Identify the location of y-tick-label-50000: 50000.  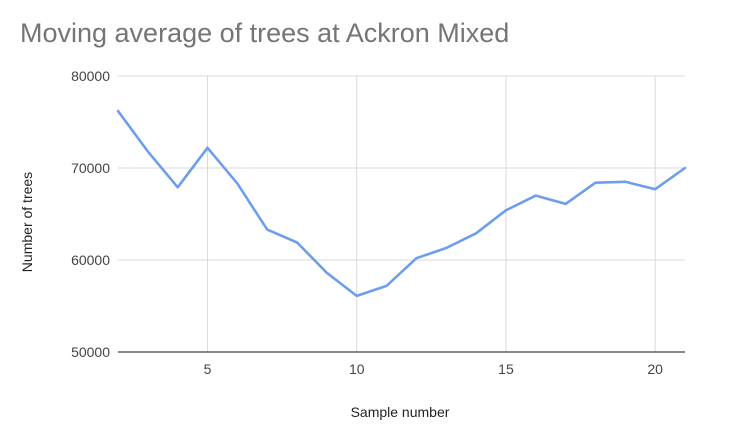
(90, 352).